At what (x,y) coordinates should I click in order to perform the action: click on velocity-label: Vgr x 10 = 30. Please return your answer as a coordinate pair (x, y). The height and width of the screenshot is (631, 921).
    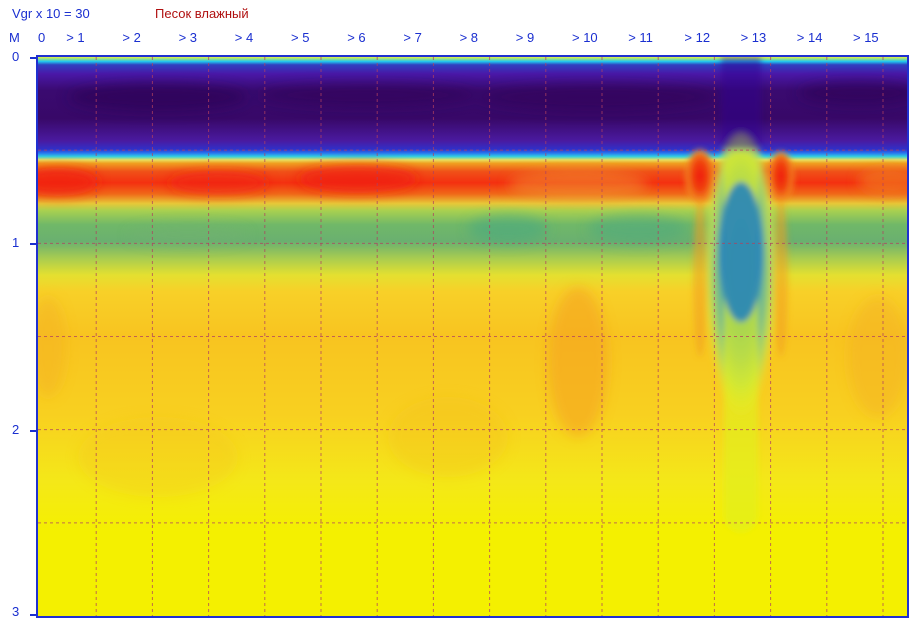
    Looking at the image, I should click on (51, 13).